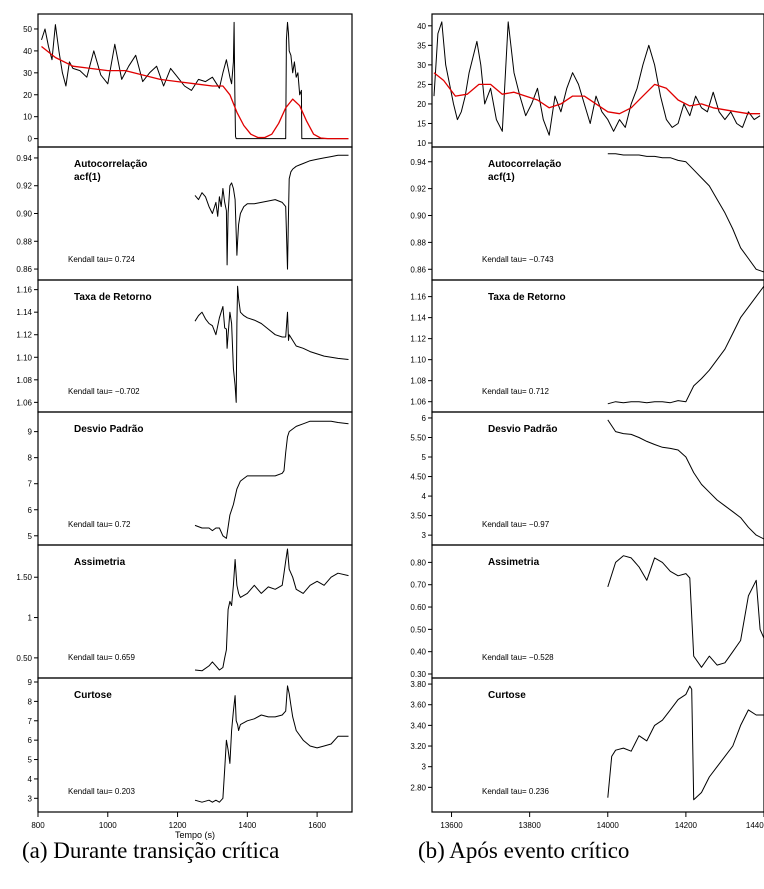 Image resolution: width=764 pixels, height=889 pixels. What do you see at coordinates (421, 45) in the screenshot?
I see `chart-2-panel-series-ytick-label-5: 35` at bounding box center [421, 45].